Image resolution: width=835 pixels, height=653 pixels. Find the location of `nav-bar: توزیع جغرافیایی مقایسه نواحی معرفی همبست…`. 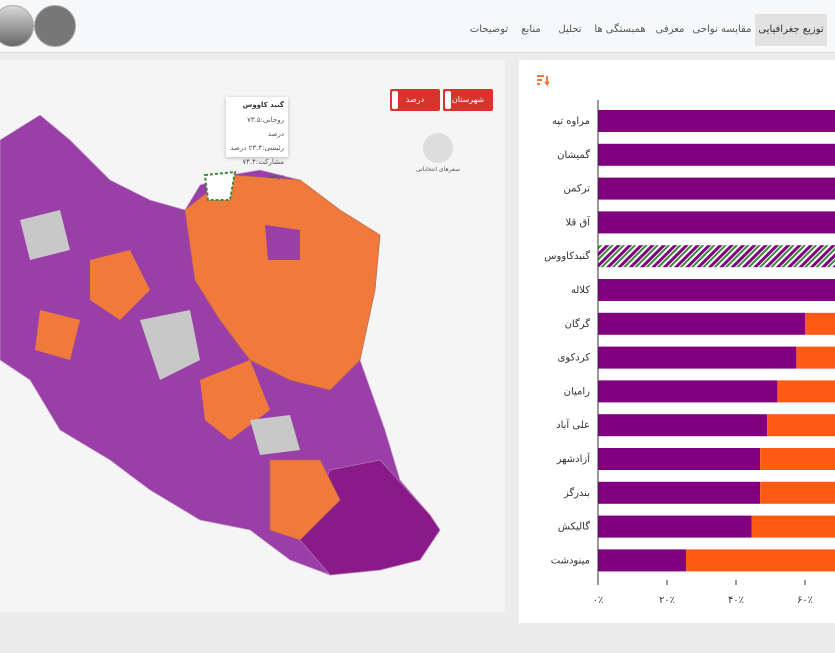

nav-bar: توزیع جغرافیایی مقایسه نواحی معرفی همبست… is located at coordinates (417, 26).